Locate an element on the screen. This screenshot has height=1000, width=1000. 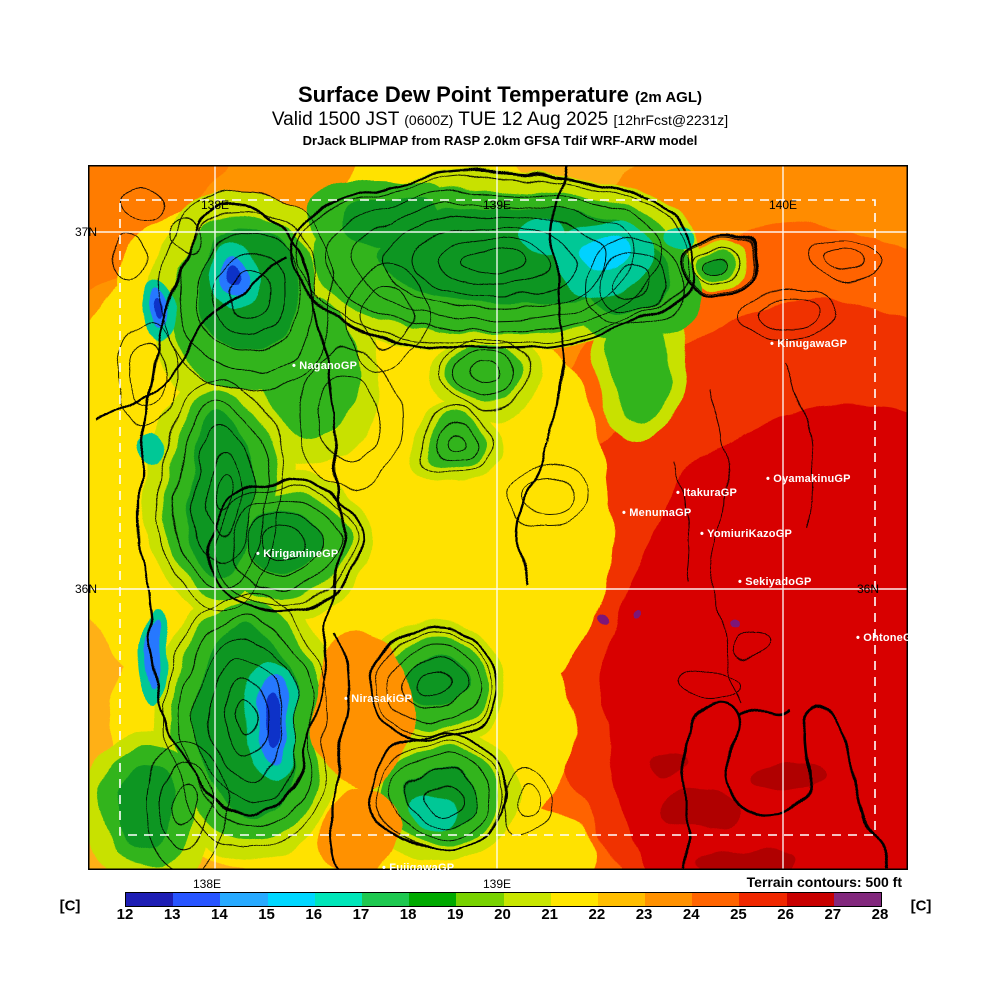
valid-date: TUE 12 Aug 2025 is located at coordinates (533, 120).